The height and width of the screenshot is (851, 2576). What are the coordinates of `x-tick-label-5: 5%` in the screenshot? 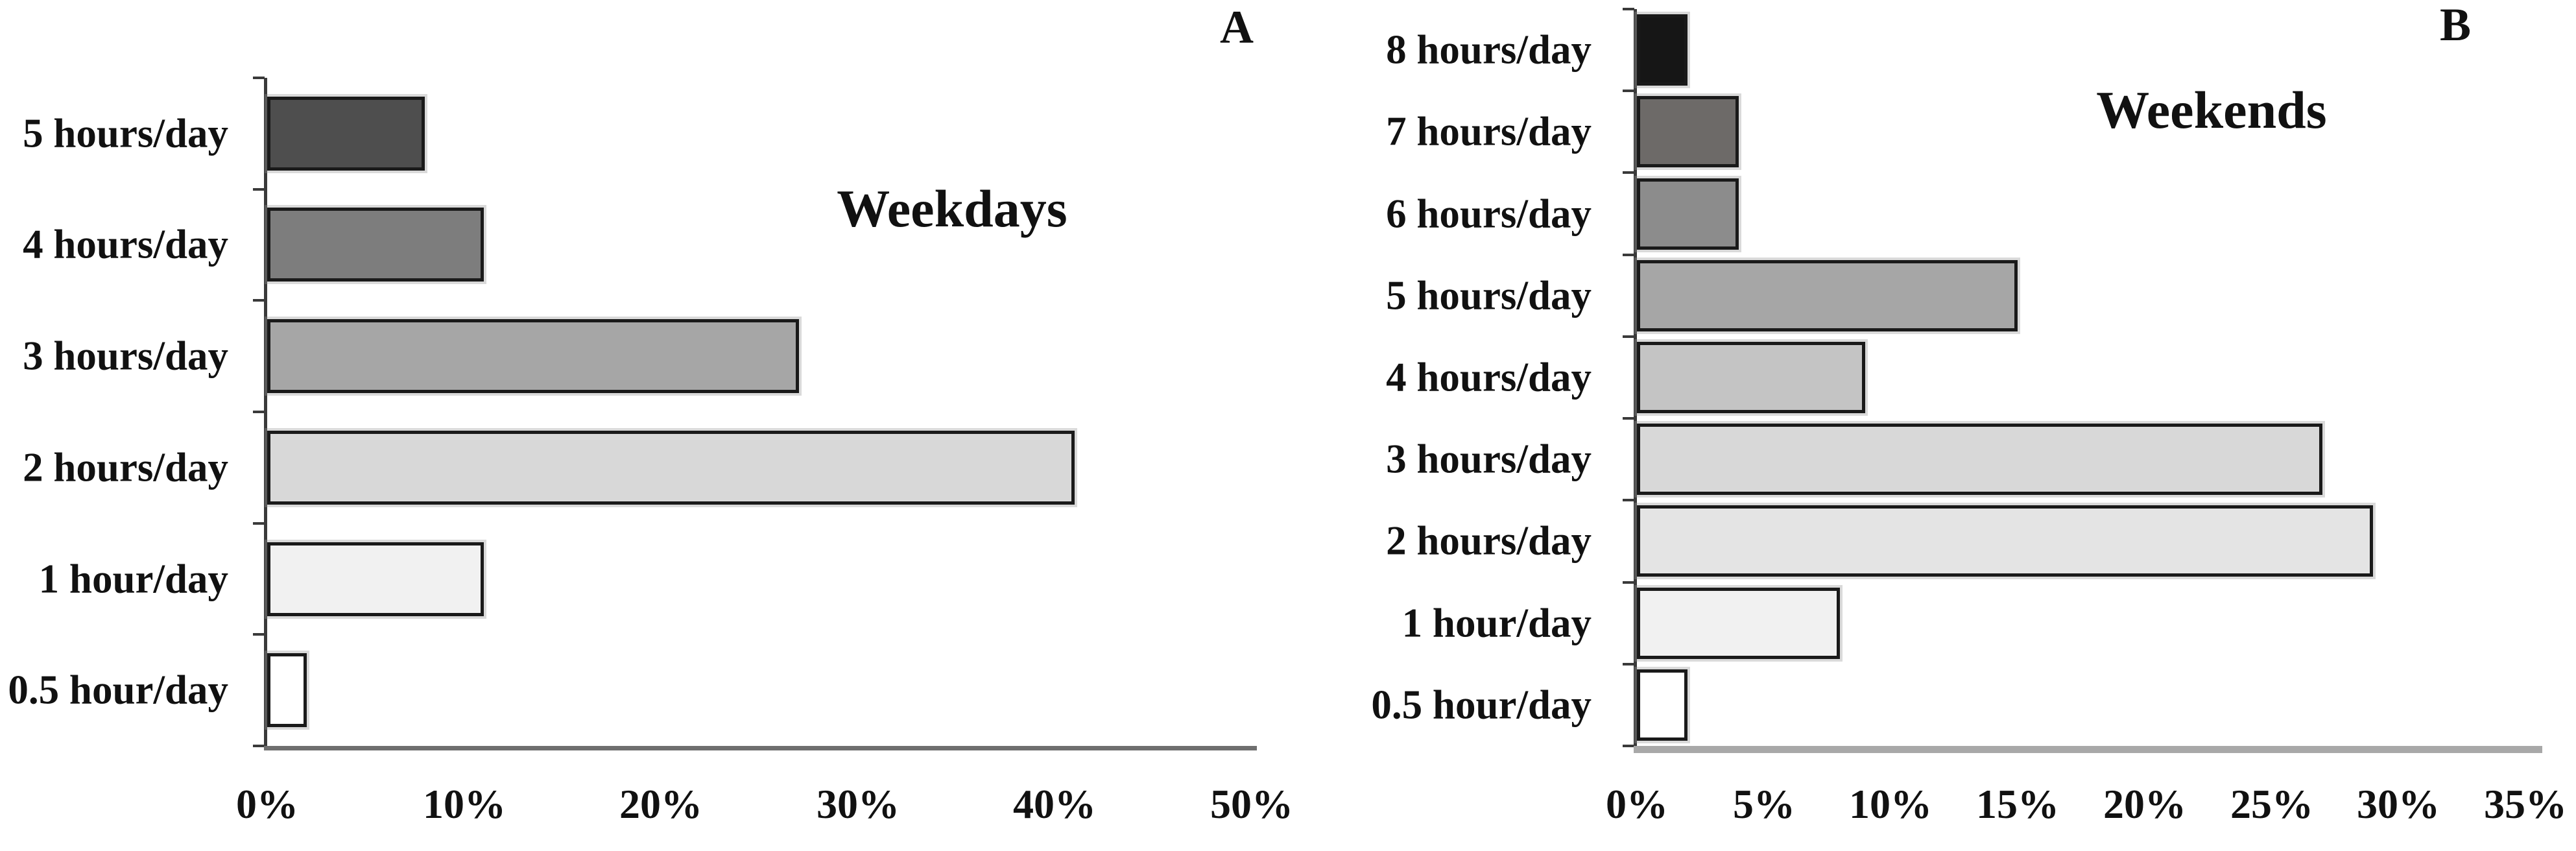 It's located at (1764, 804).